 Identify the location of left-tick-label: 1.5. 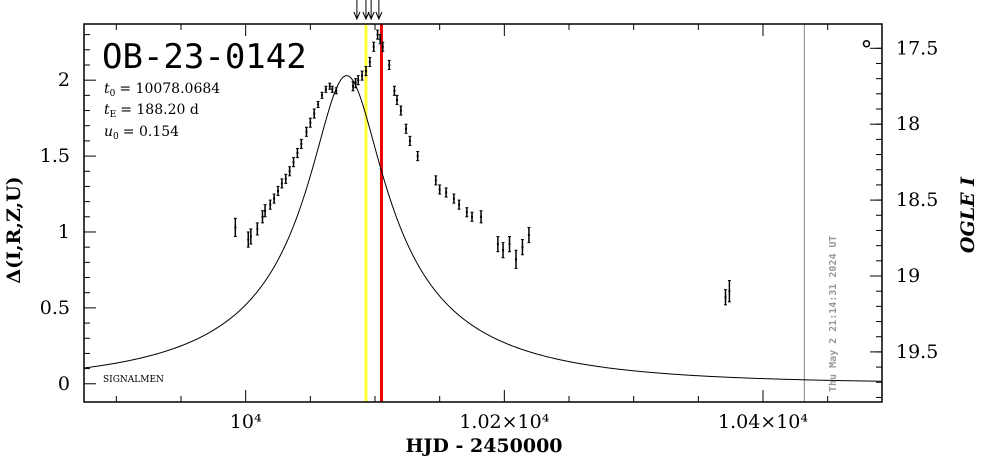
(55, 156).